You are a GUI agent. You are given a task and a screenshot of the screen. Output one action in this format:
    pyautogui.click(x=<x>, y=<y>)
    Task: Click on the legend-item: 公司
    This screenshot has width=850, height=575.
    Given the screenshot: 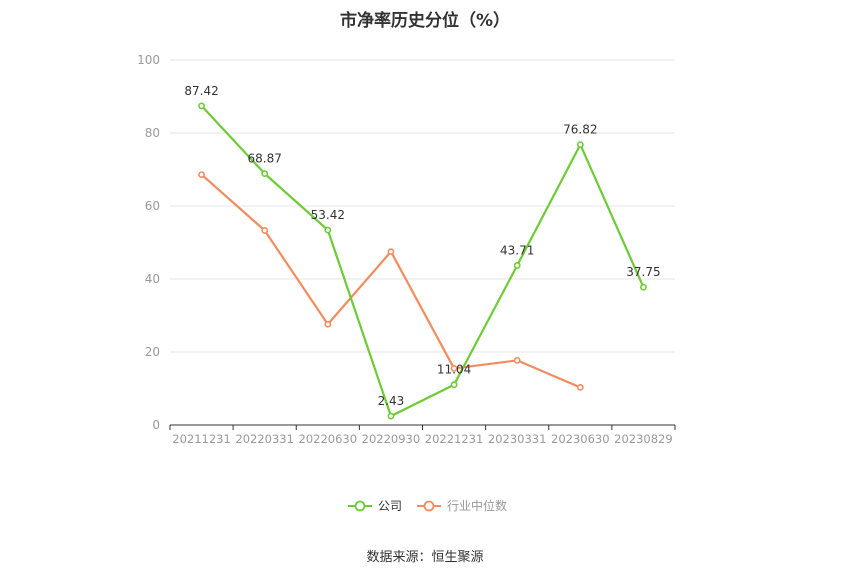 What is the action you would take?
    pyautogui.click(x=375, y=506)
    